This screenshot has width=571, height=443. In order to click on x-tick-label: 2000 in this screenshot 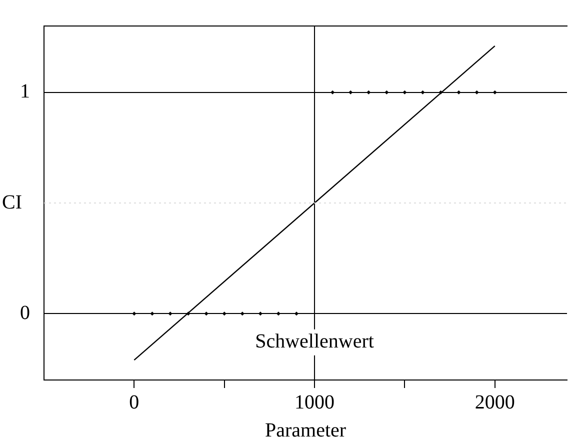, I will do `click(494, 402)`.